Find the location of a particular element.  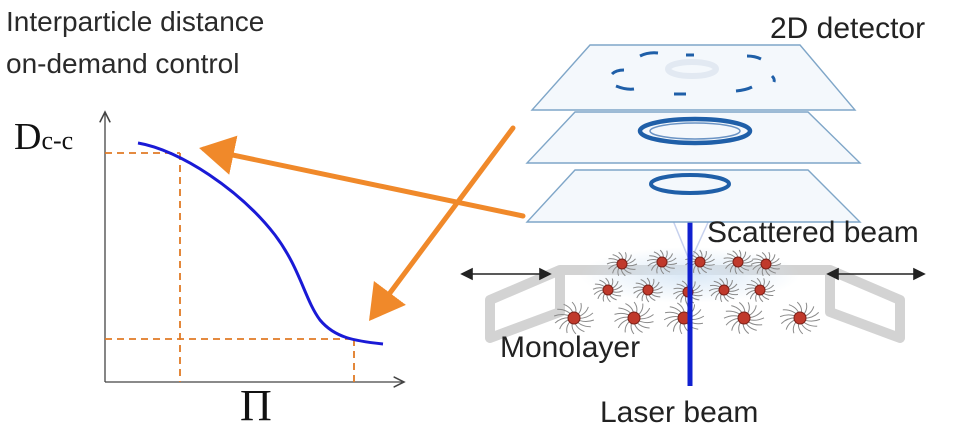

distance-curve is located at coordinates (260, 243).